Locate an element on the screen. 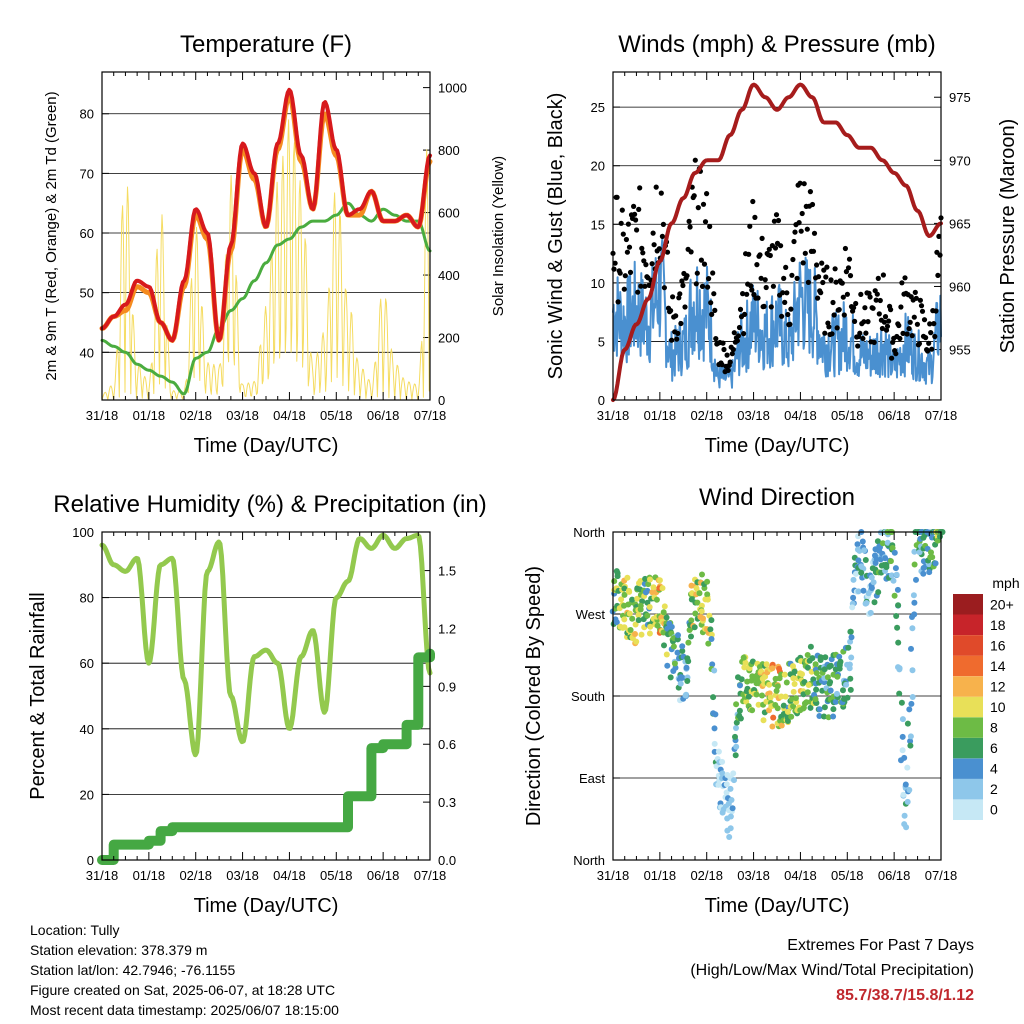  y-tick-label-3: 0 is located at coordinates (90, 860).